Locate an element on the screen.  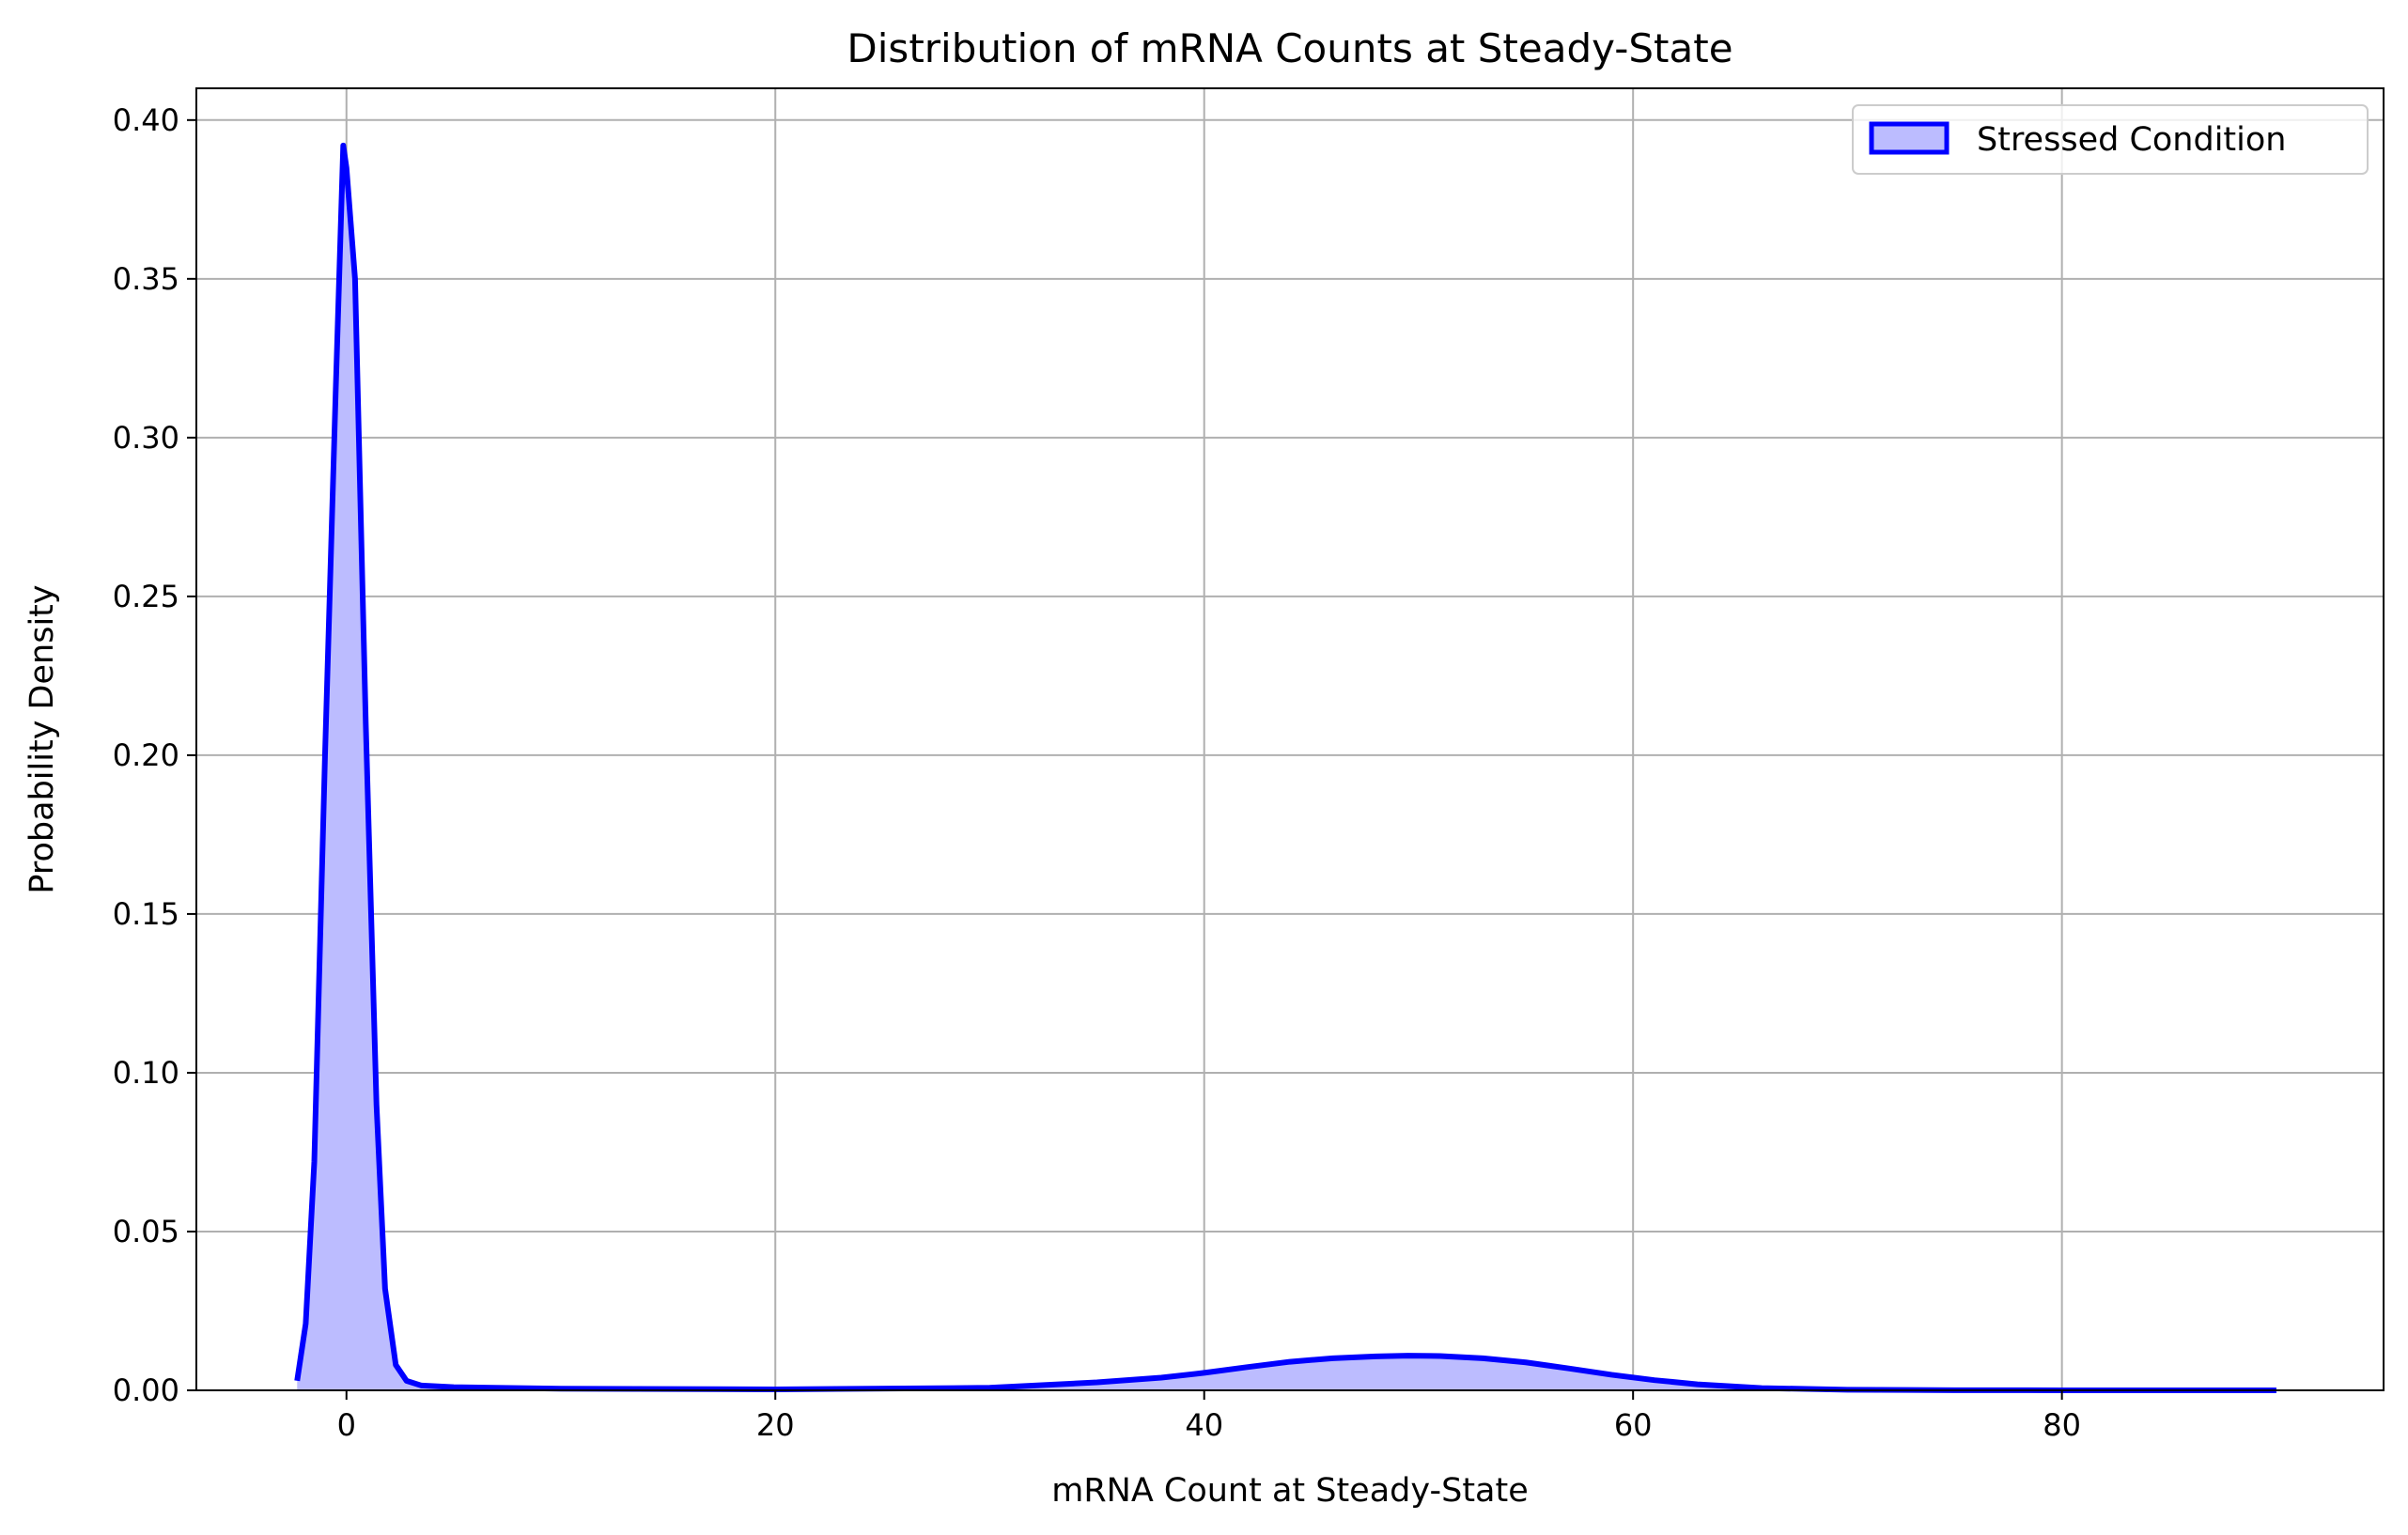
legend-box is located at coordinates (2110, 139).